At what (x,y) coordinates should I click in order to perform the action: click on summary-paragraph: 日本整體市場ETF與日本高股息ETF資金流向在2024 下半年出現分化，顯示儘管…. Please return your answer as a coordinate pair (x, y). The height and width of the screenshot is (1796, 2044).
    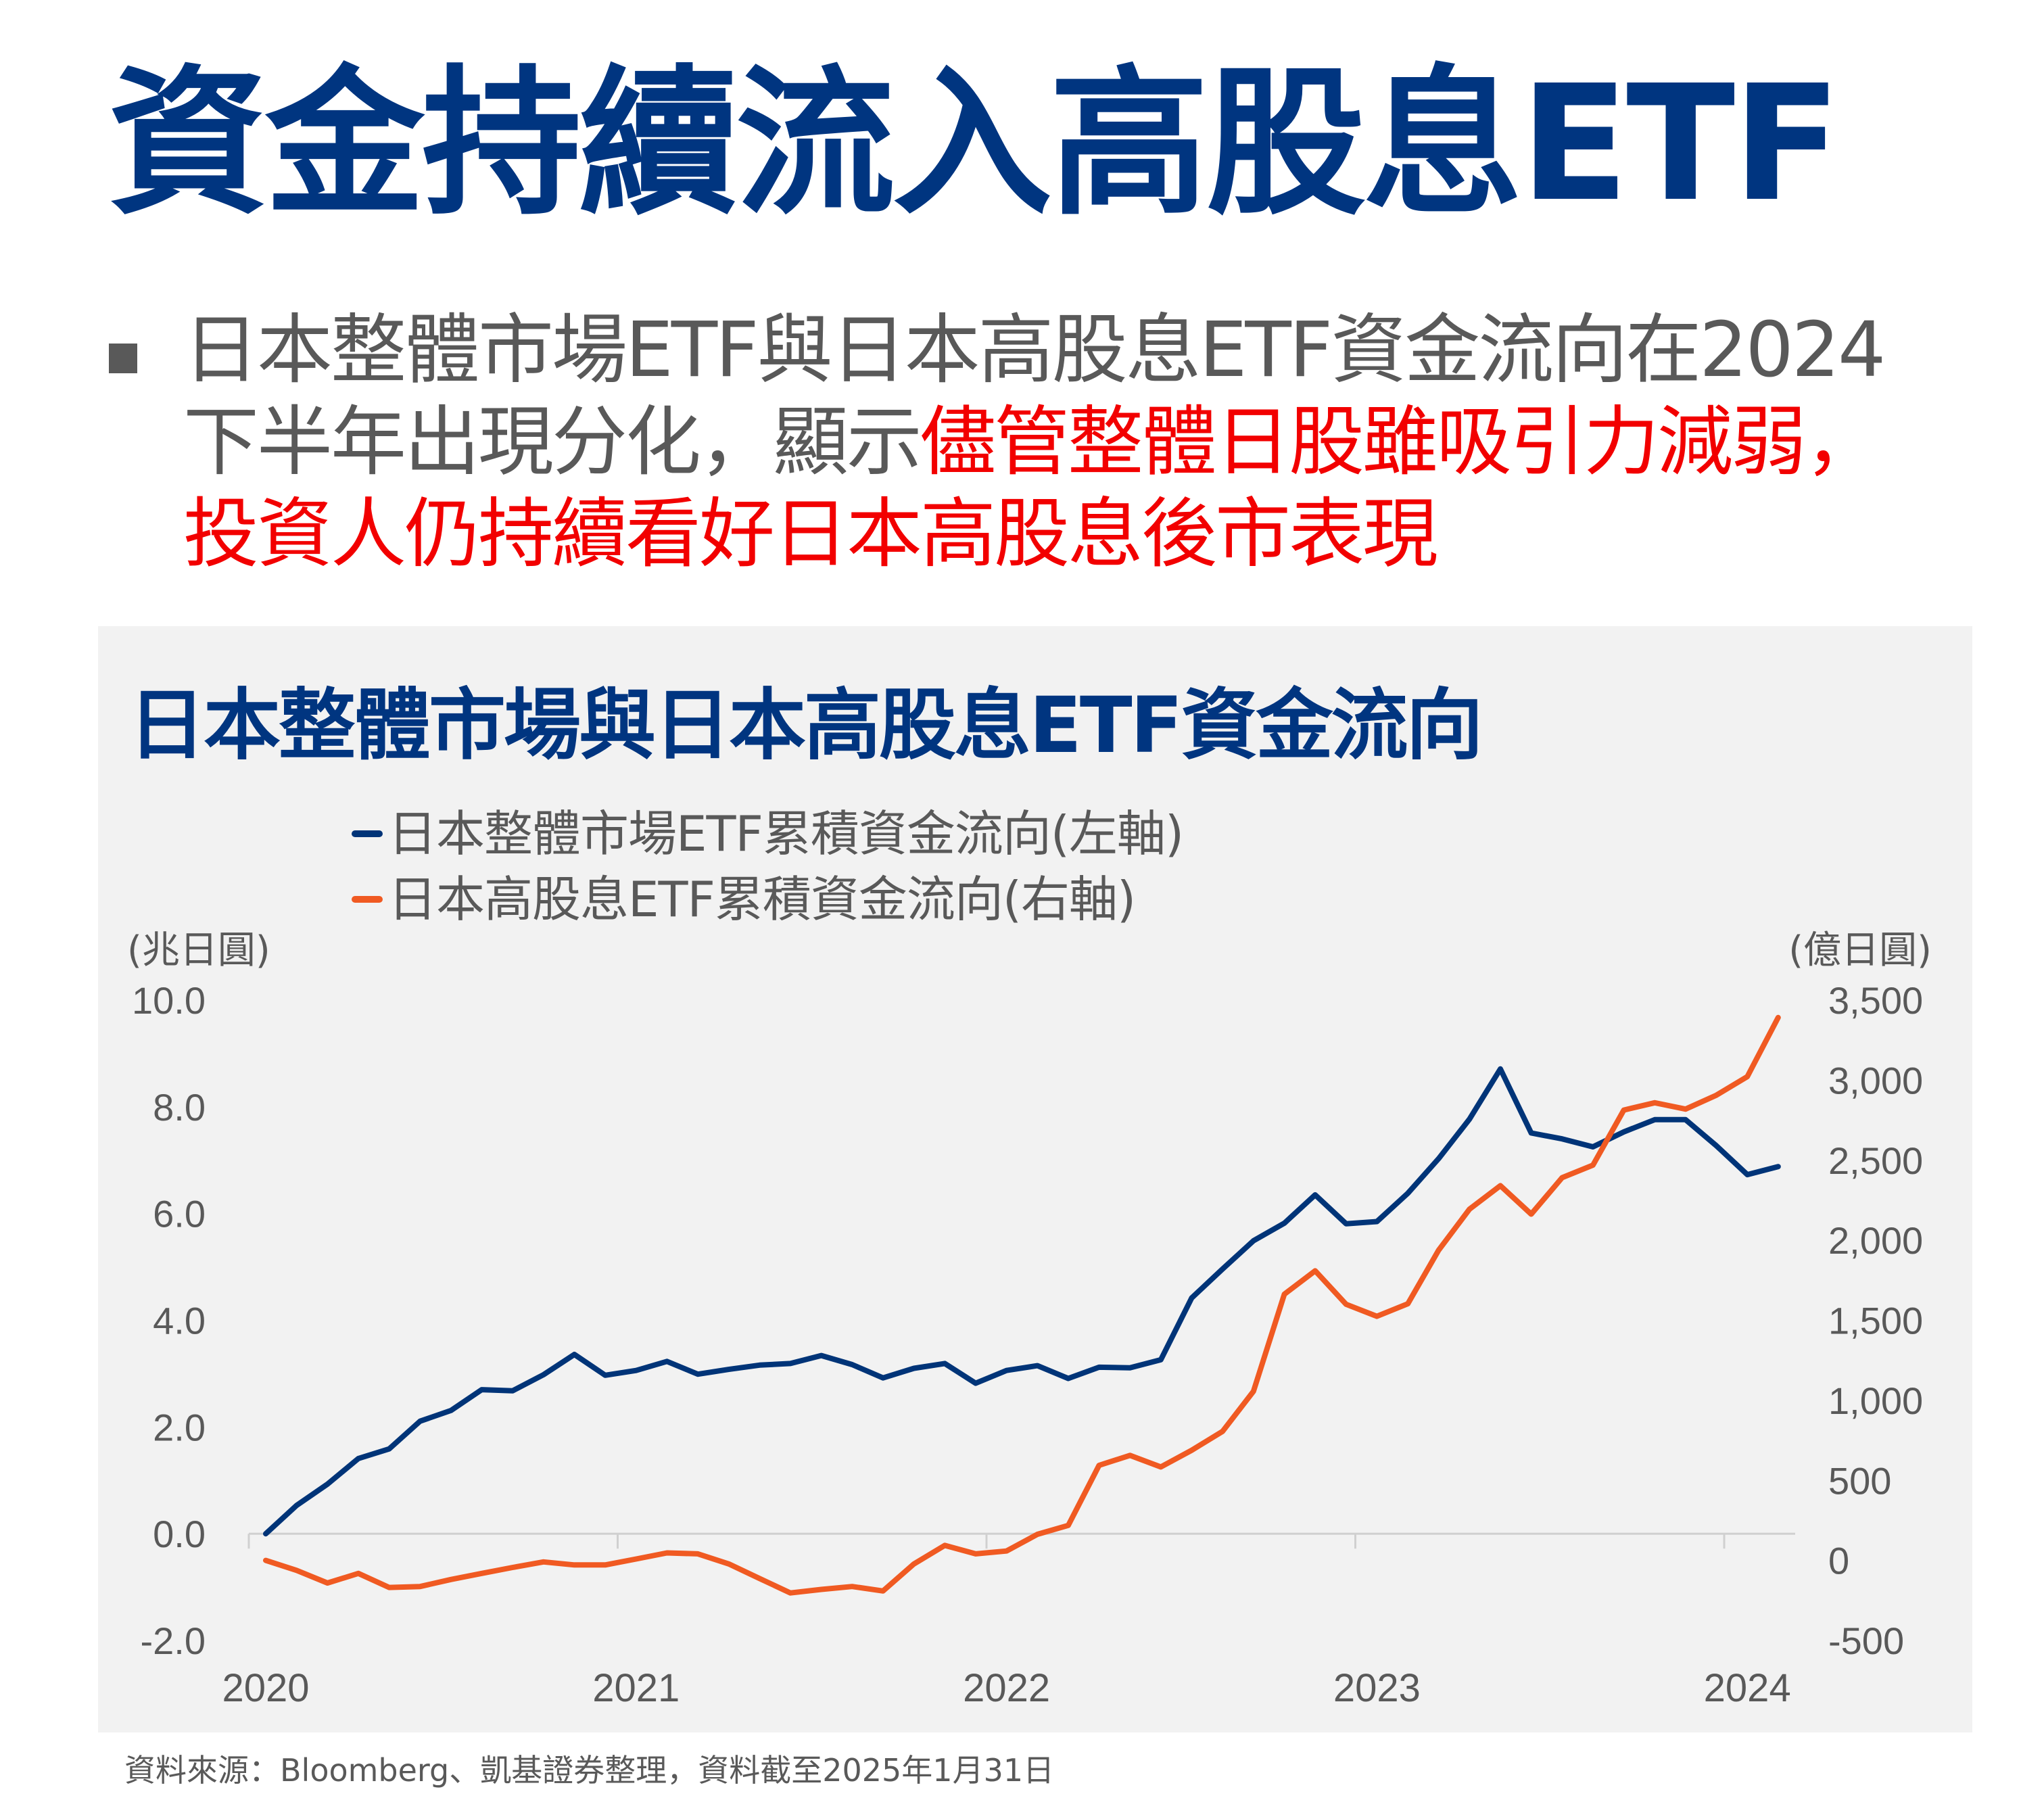
    Looking at the image, I should click on (1096, 442).